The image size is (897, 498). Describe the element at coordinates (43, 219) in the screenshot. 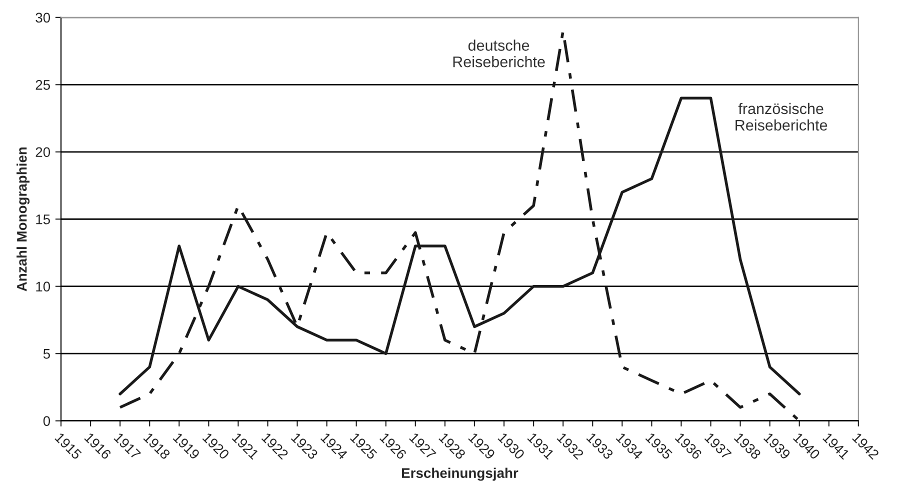

I see `y-tick-label: 15` at that location.